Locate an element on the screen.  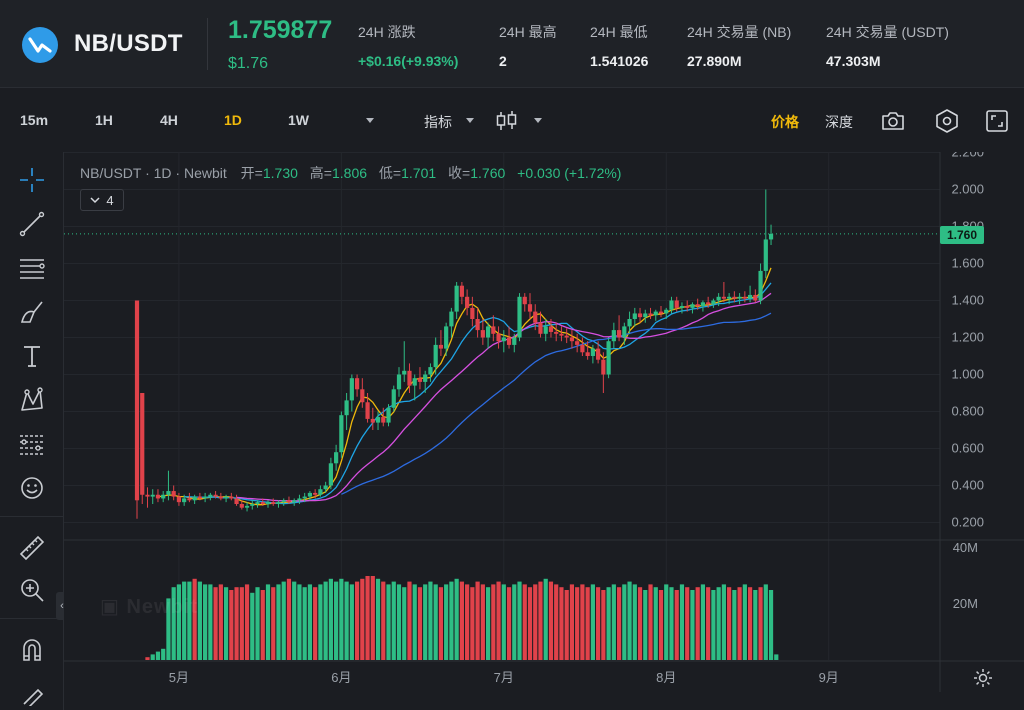
fullscreen-icon is located at coordinates (997, 121).